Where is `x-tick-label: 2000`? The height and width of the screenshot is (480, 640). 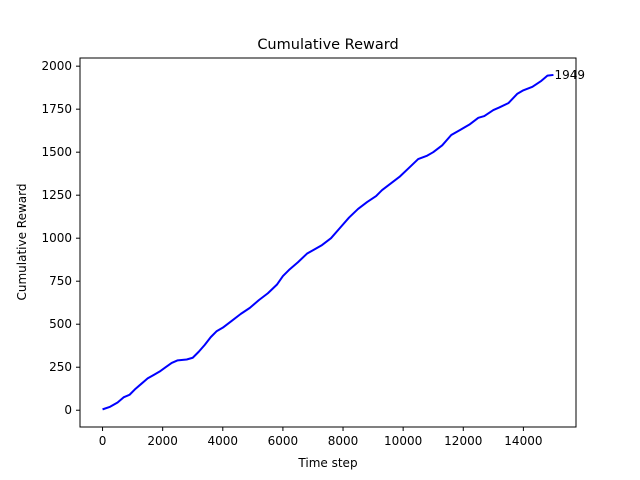 x-tick-label: 2000 is located at coordinates (162, 441).